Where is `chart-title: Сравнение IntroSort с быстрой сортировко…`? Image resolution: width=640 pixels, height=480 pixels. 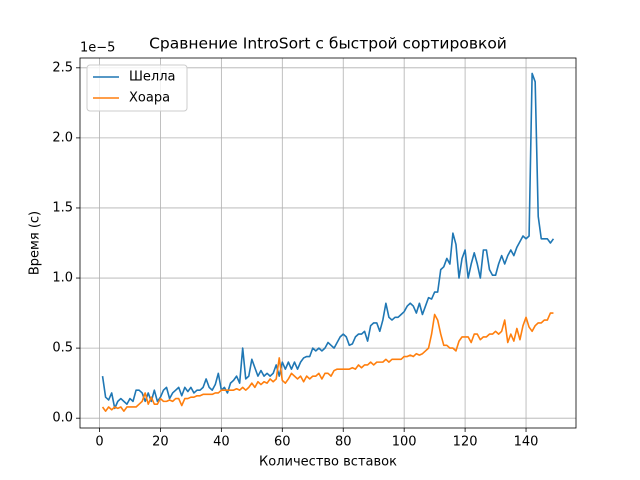 chart-title: Сравнение IntroSort с быстрой сортировко… is located at coordinates (328, 44).